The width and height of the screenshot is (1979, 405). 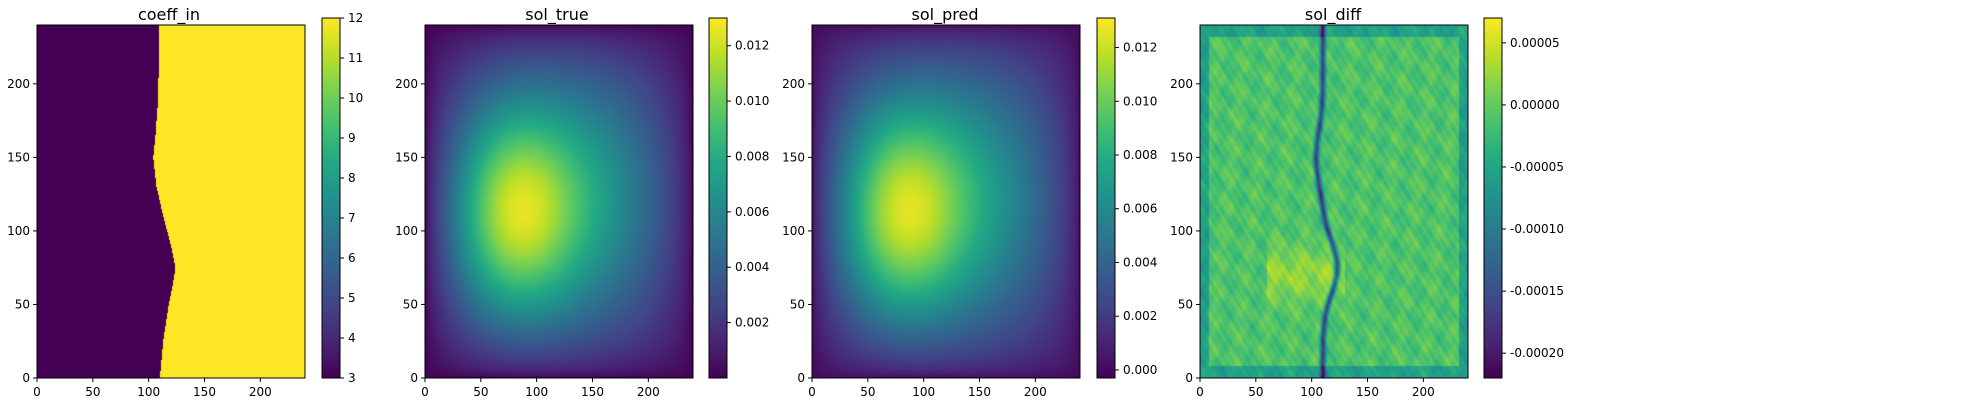 I want to click on panel-title: coeff_in, so click(x=169, y=15).